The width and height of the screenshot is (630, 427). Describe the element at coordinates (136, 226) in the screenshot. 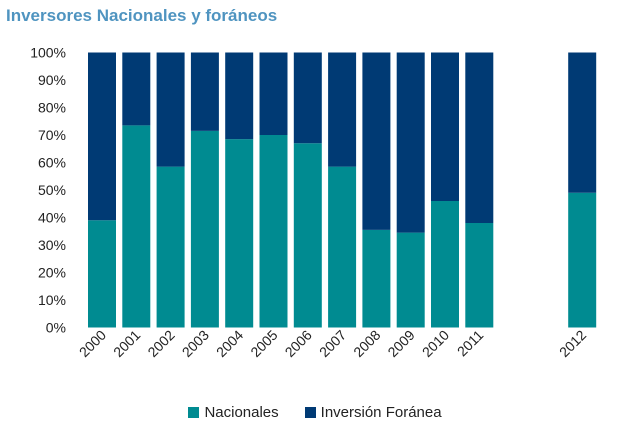

I see `bar-nacionales-2001` at that location.